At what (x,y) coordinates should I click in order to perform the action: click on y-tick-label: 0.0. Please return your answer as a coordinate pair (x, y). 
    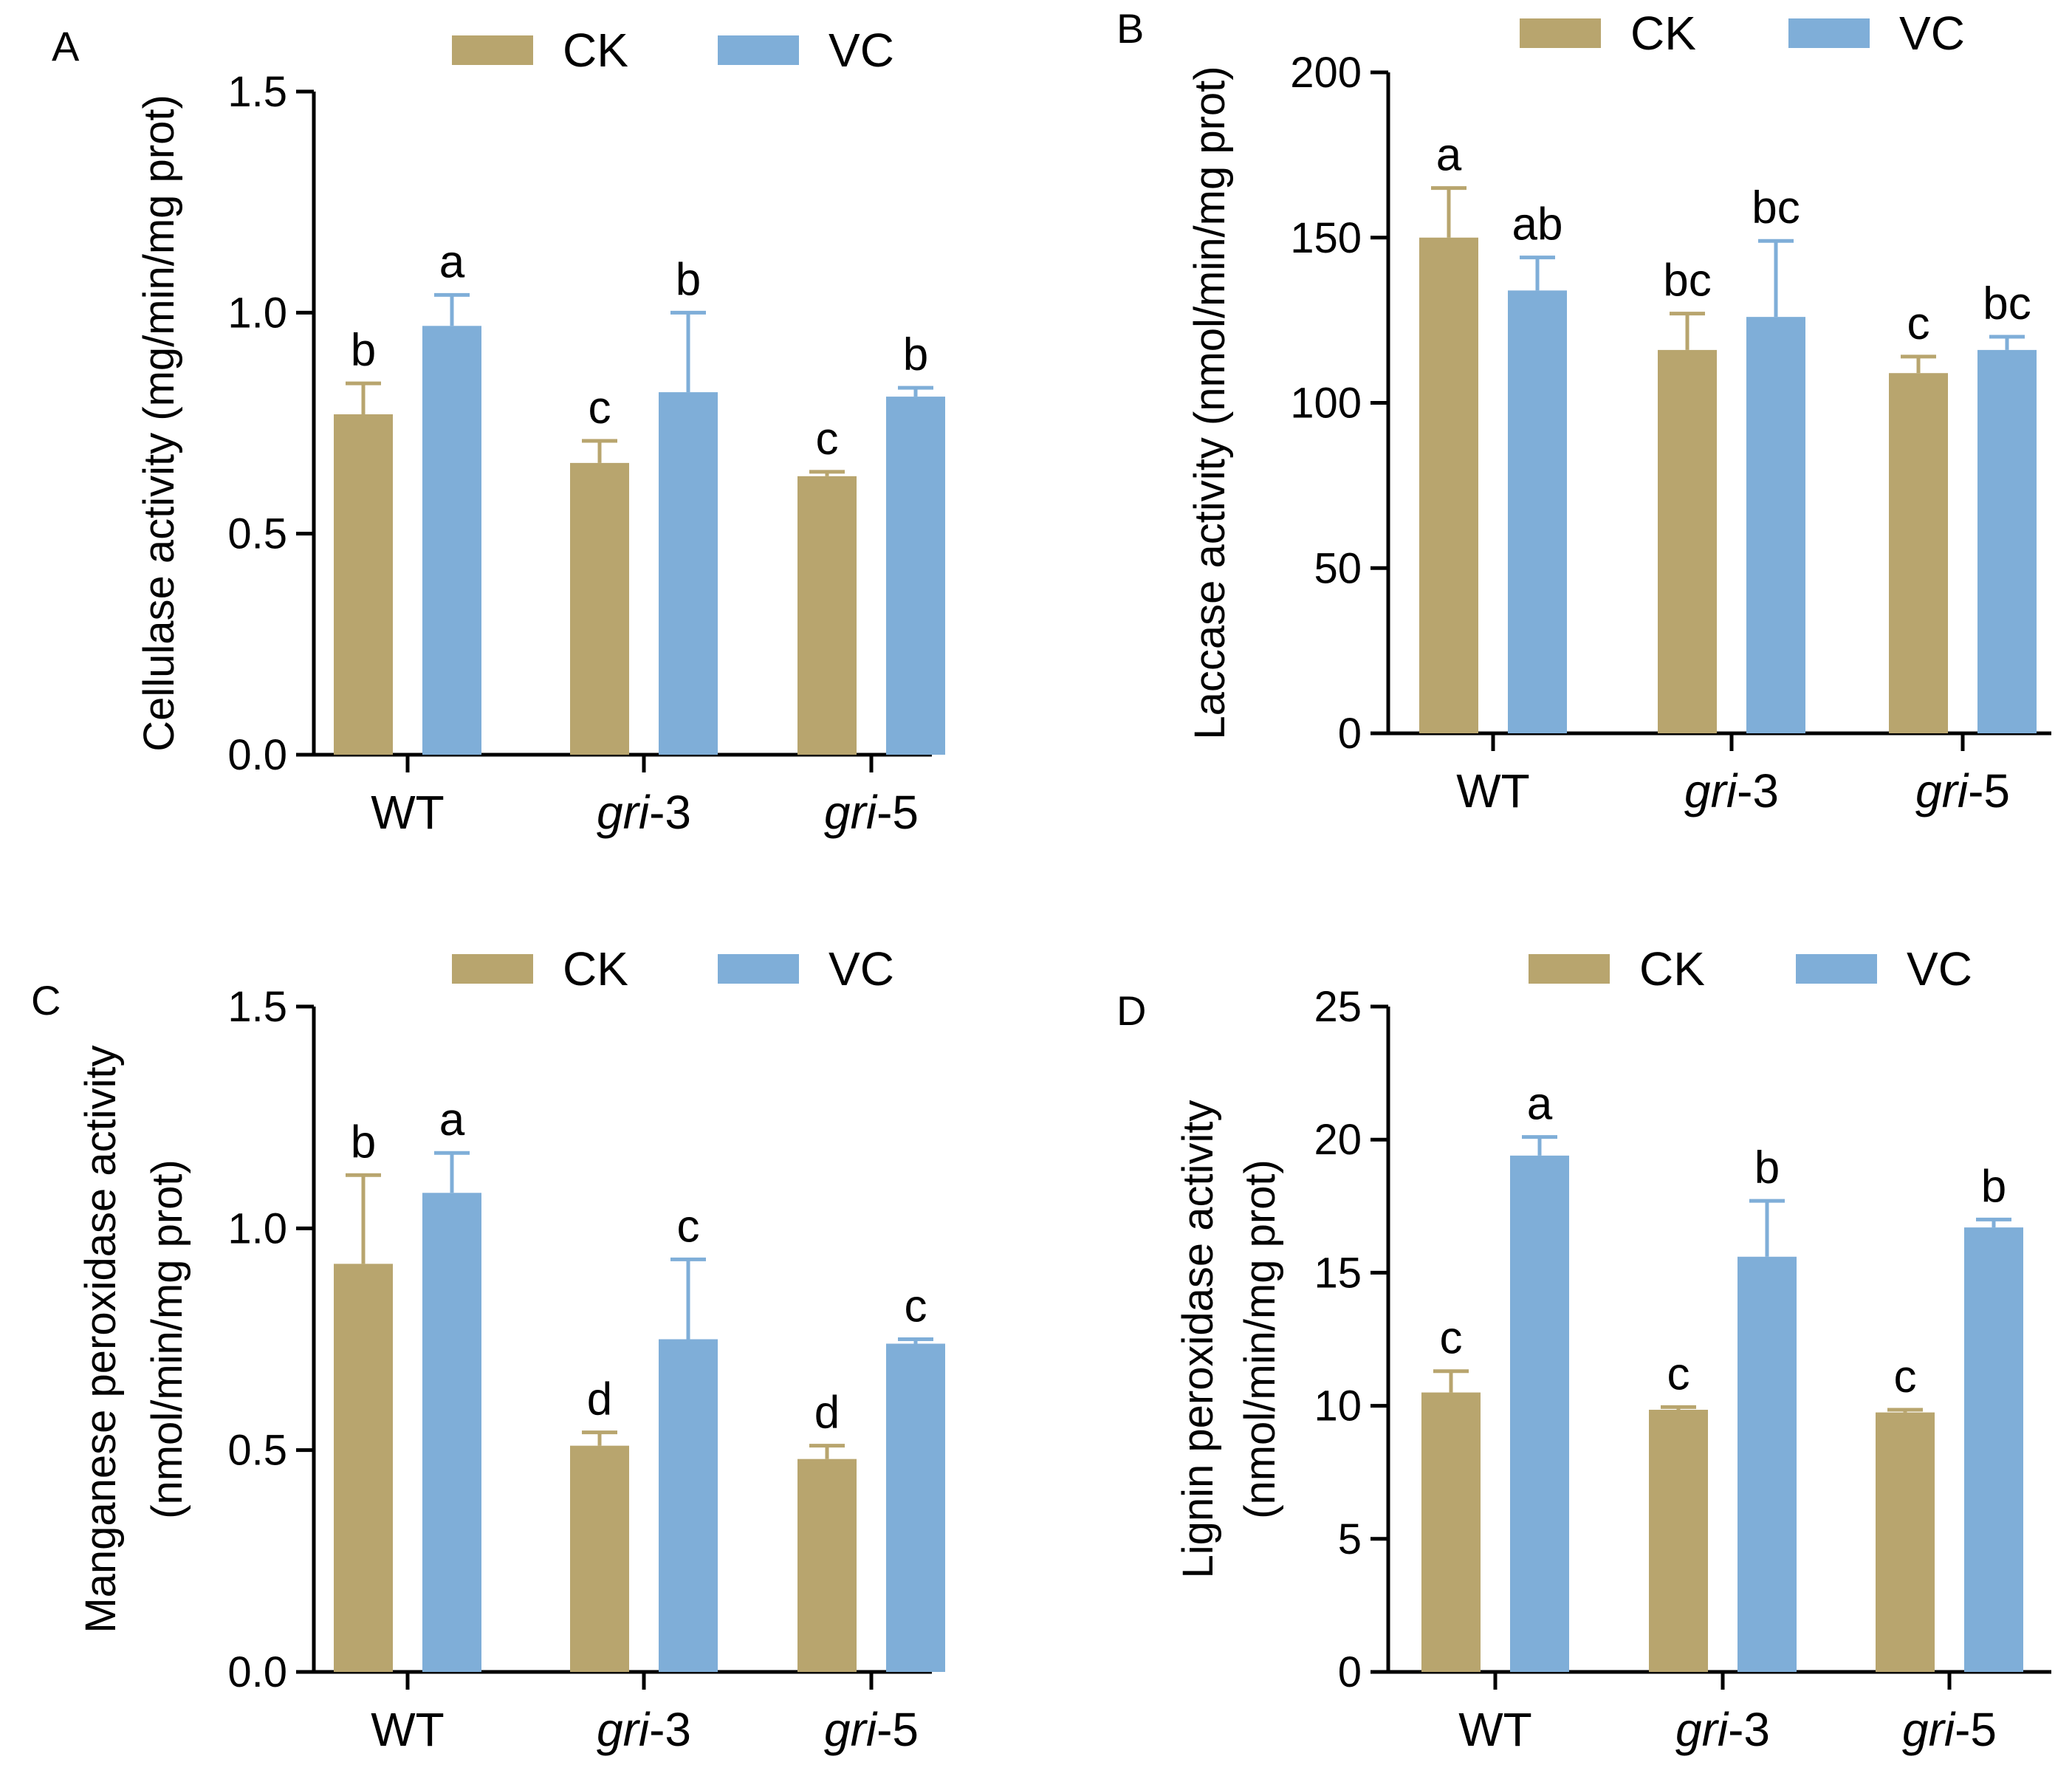
    Looking at the image, I should click on (257, 1672).